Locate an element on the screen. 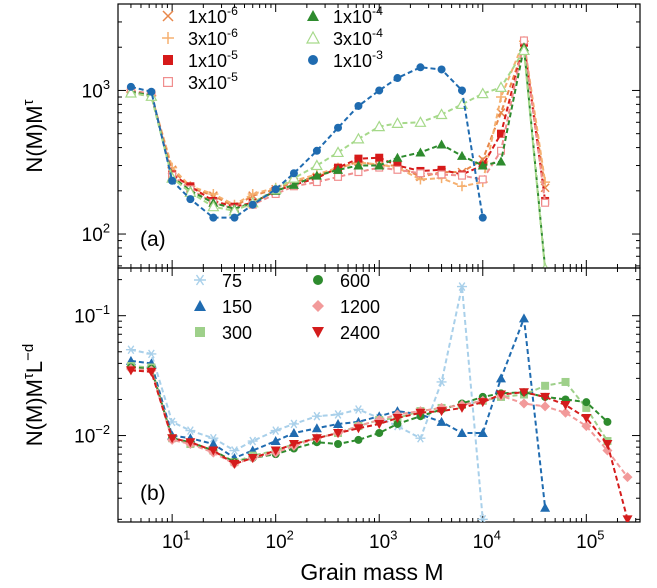 The image size is (657, 588). legend-label: 300 is located at coordinates (237, 333).